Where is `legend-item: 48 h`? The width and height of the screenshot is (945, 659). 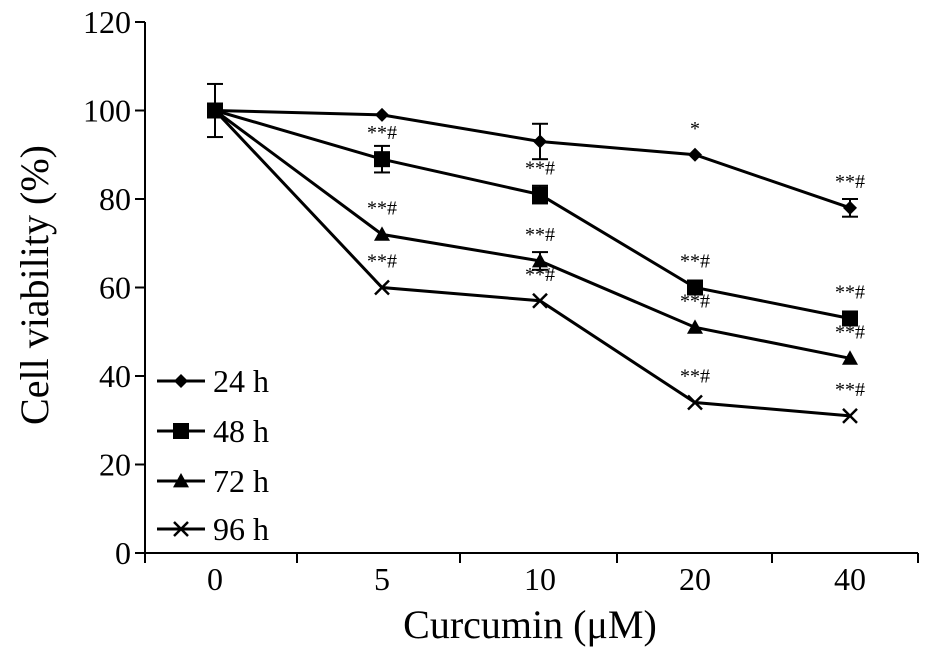
legend-item: 48 h is located at coordinates (213, 431).